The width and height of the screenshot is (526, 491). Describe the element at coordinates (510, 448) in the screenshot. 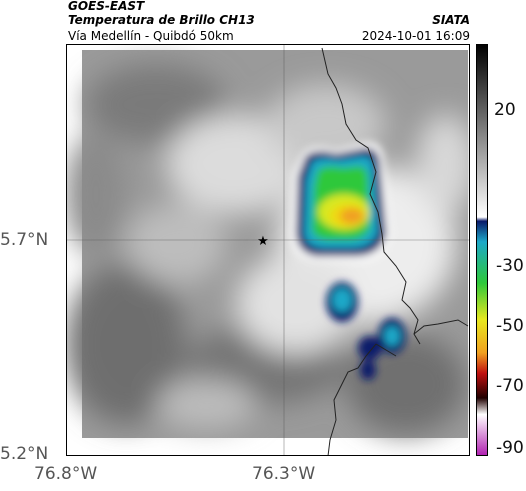

I see `cb-tick-minus90: -90` at that location.